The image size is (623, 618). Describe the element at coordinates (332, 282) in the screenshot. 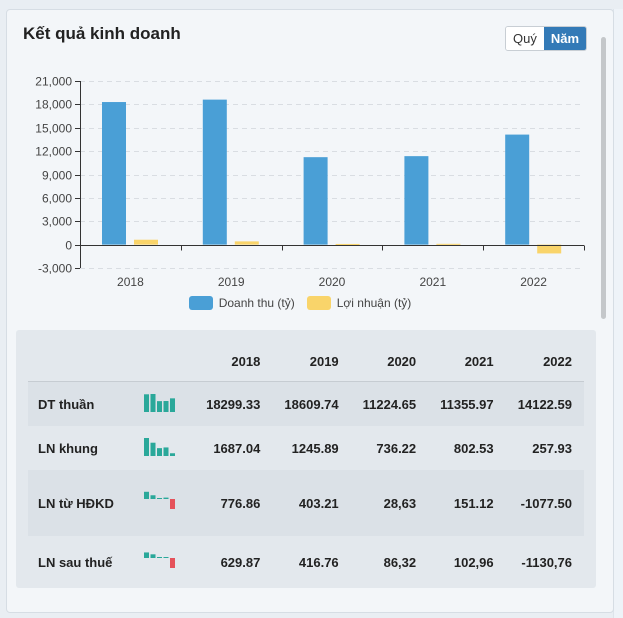

I see `x-tick-label: 2020` at that location.